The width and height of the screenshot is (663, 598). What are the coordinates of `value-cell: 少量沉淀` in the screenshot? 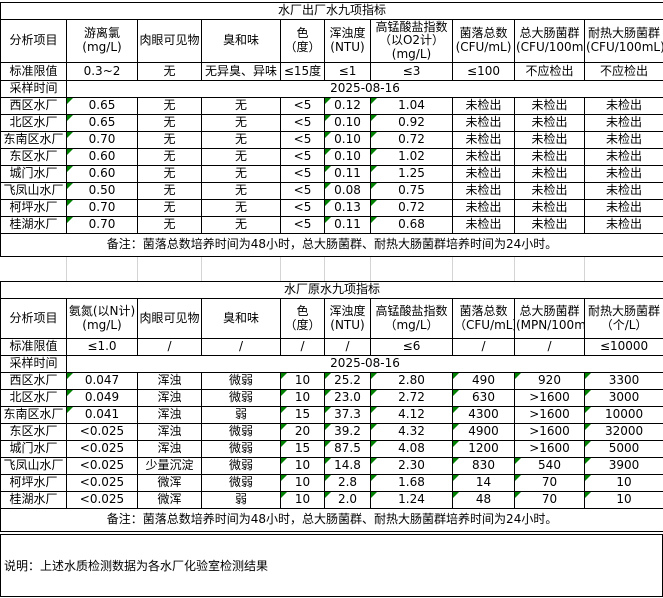 It's located at (169, 466).